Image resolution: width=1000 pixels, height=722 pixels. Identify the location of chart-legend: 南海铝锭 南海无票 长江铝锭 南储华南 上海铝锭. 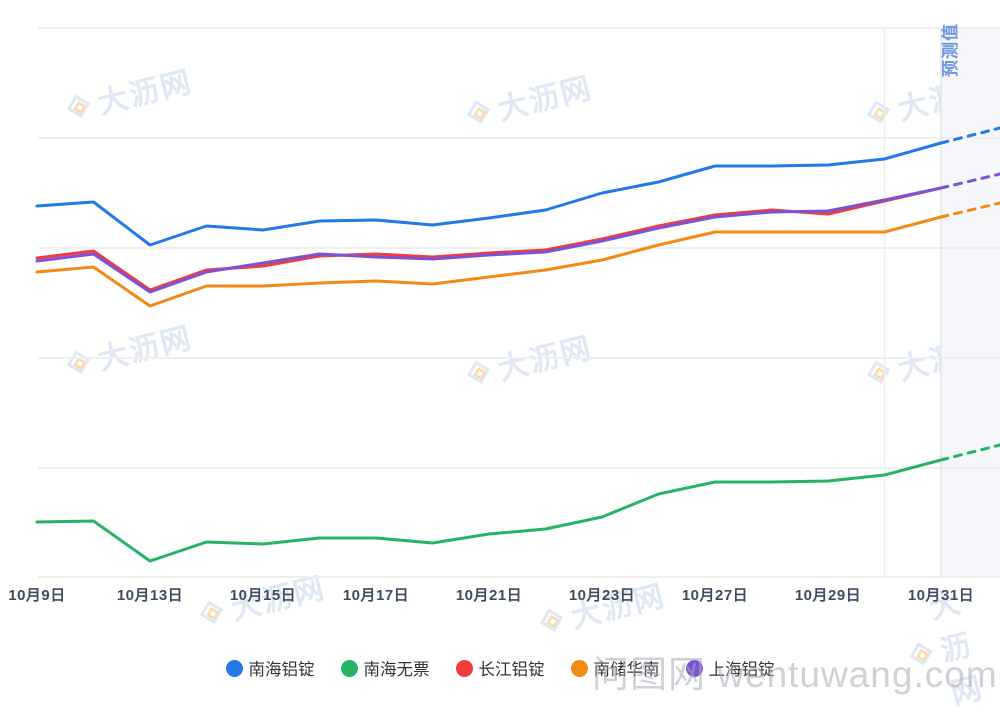
(500, 668).